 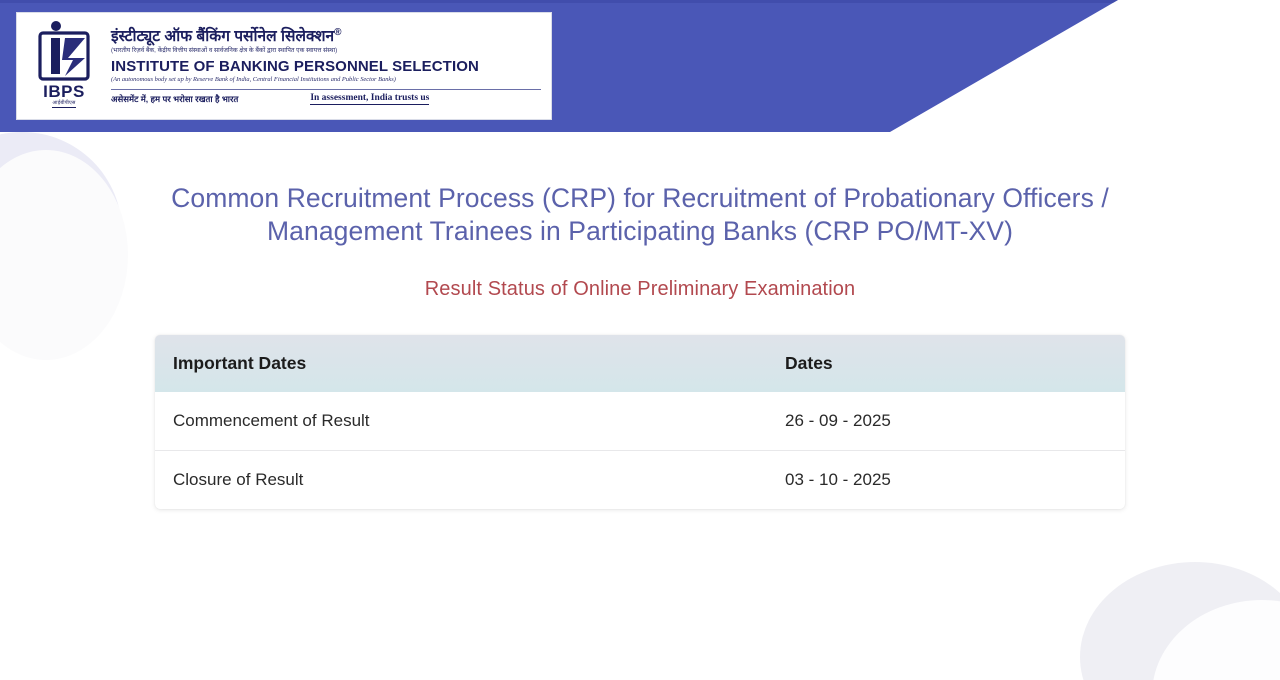 I want to click on logo-english-title: INSTITUTE OF BANKING PERSONNEL SELECTION, so click(x=295, y=66).